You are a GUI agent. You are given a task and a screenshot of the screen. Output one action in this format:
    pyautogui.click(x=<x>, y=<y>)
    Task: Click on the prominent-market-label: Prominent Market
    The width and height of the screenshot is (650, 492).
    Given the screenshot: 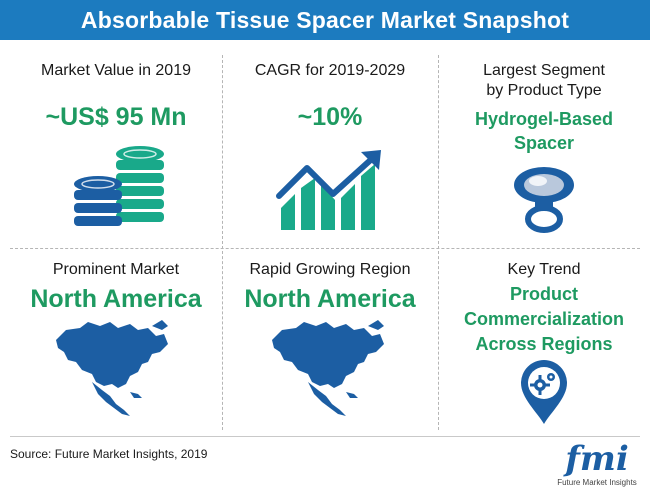 What is the action you would take?
    pyautogui.click(x=116, y=269)
    